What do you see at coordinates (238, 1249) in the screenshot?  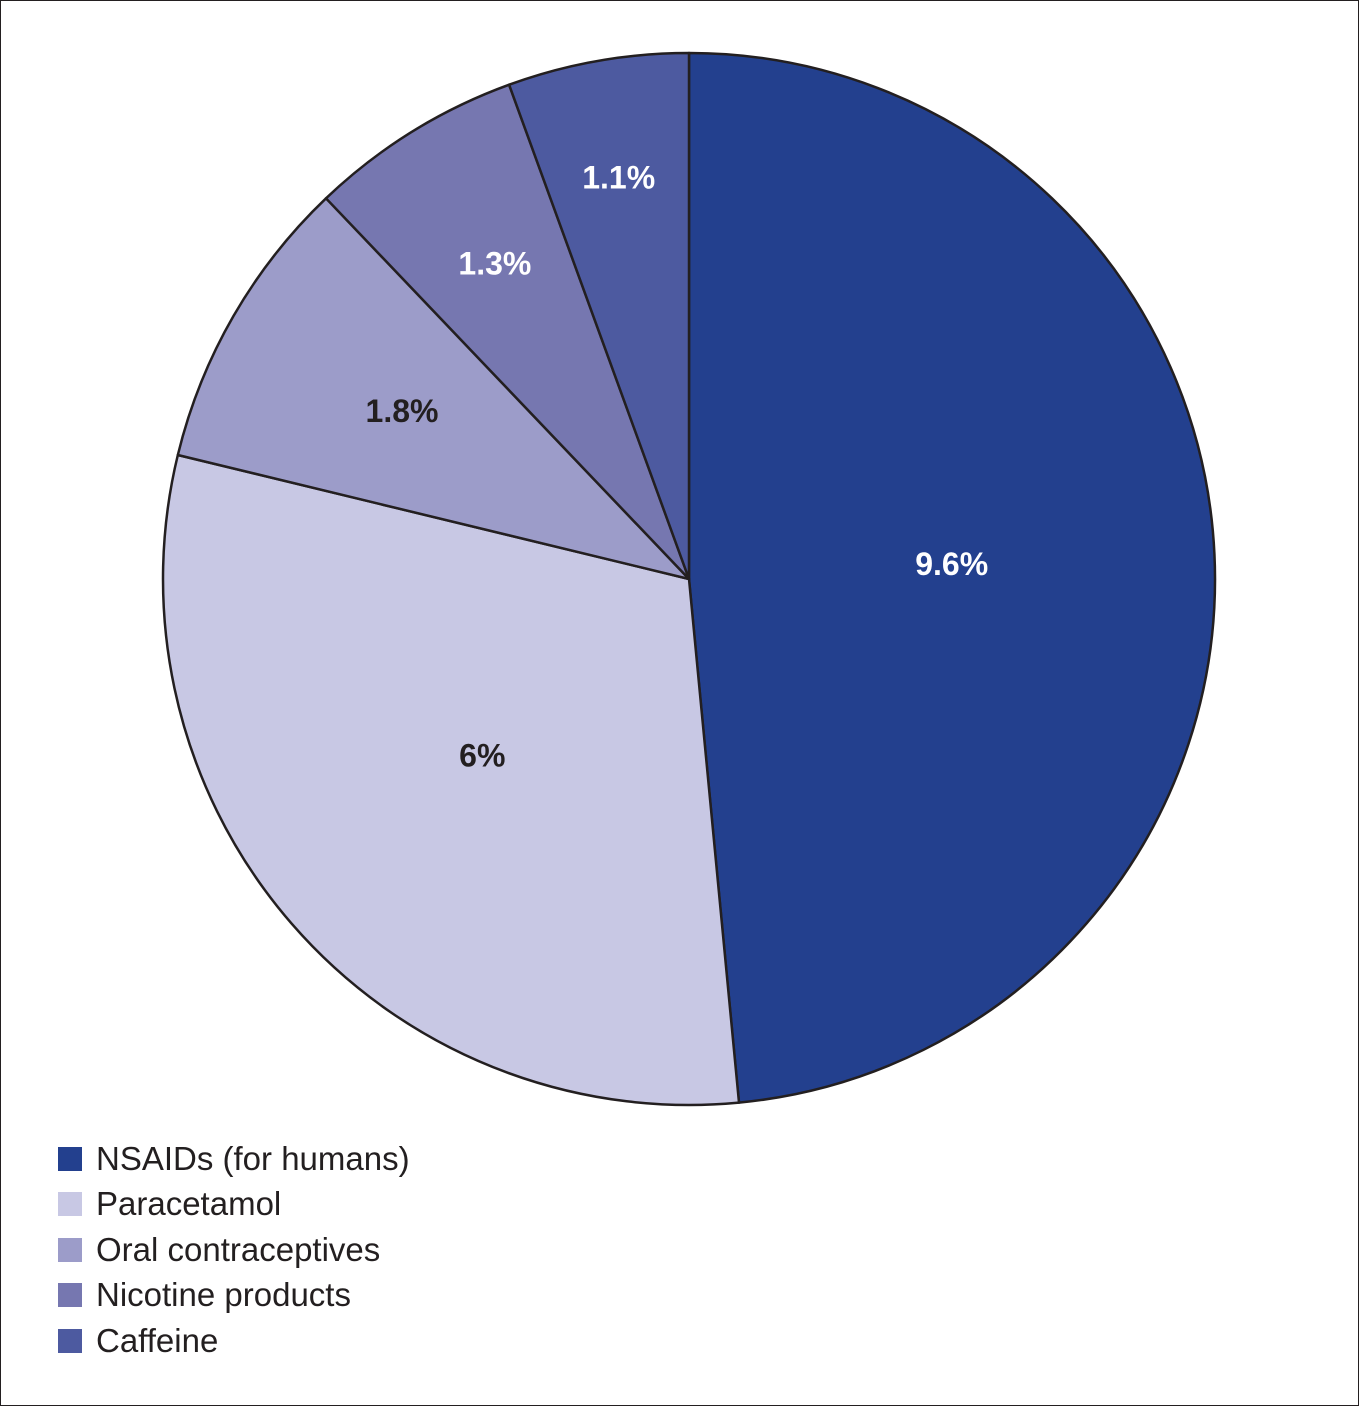 I see `legend-label: Oral contraceptives` at bounding box center [238, 1249].